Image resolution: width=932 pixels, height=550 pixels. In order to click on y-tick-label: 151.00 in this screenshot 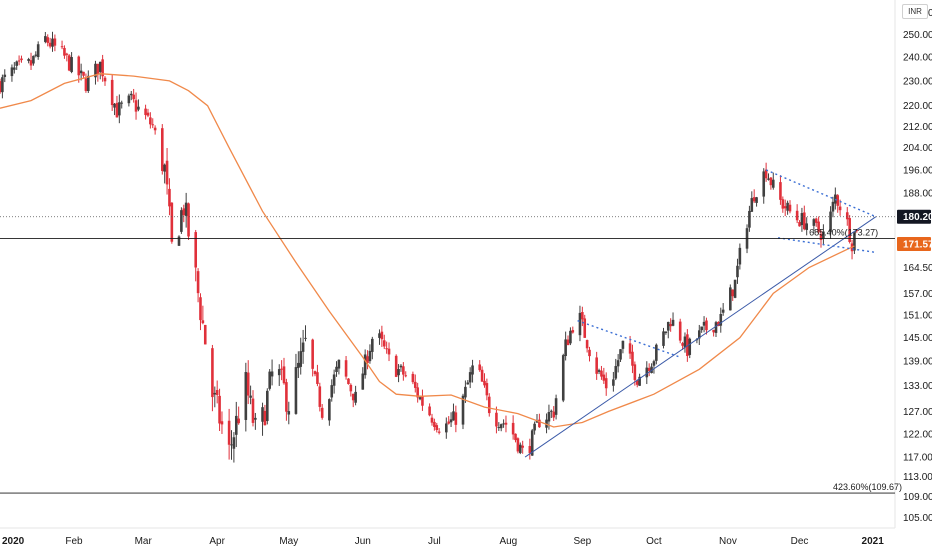, I will do `click(917, 316)`.